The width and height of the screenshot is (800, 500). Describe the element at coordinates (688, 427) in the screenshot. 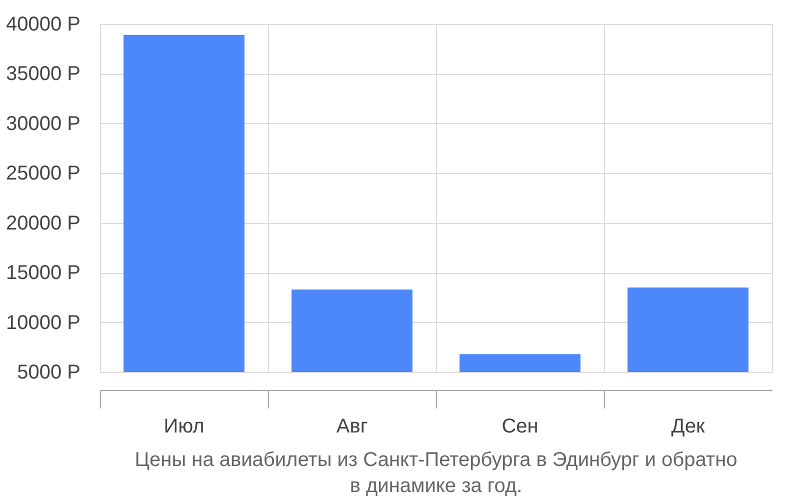

I see `x-tick-label: Дек` at that location.